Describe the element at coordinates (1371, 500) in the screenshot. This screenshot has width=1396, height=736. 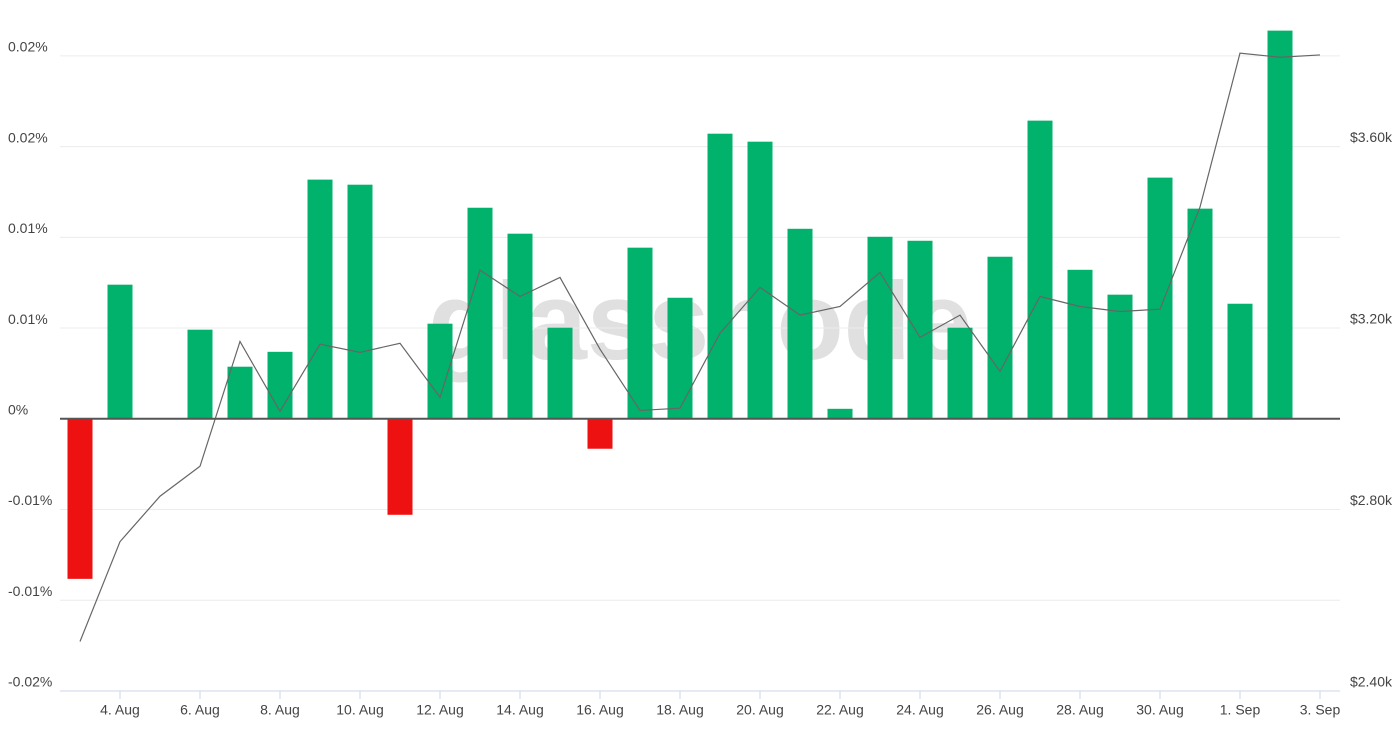
I see `y2-tick-label: $2.80k` at that location.